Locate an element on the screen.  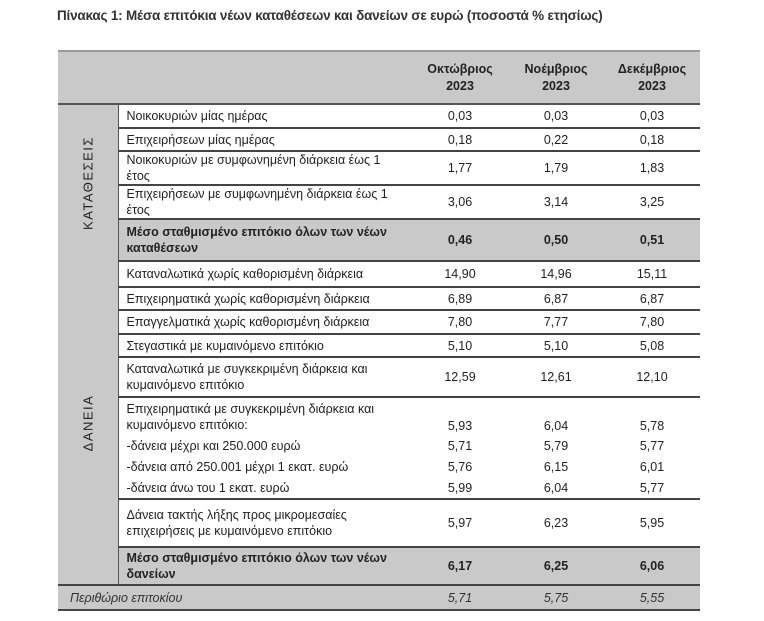
row-label: -δάνεια άνω του 1 εκατ. ευρώ is located at coordinates (208, 487).